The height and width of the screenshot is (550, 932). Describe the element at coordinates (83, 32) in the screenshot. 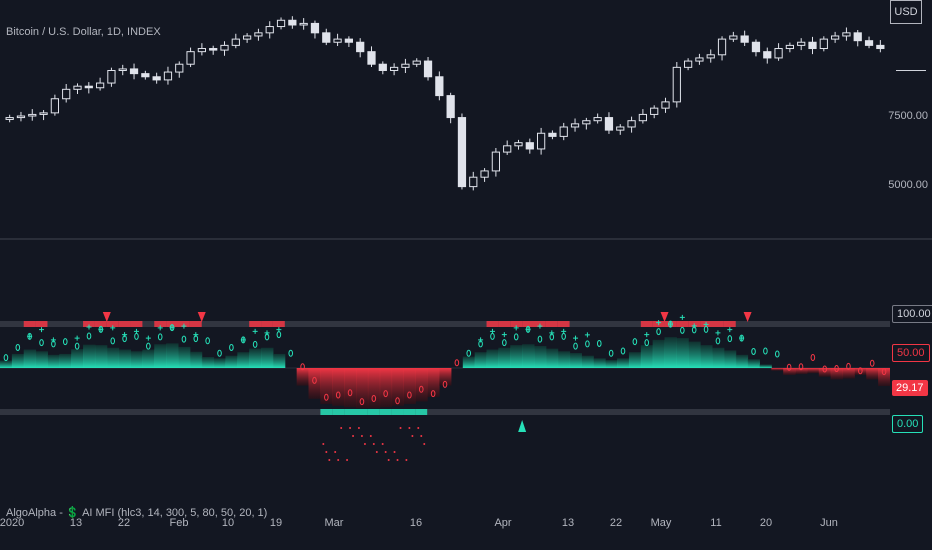

I see `price-legend: Bitcoin / U.S. Dollar, 1D, INDEX` at that location.